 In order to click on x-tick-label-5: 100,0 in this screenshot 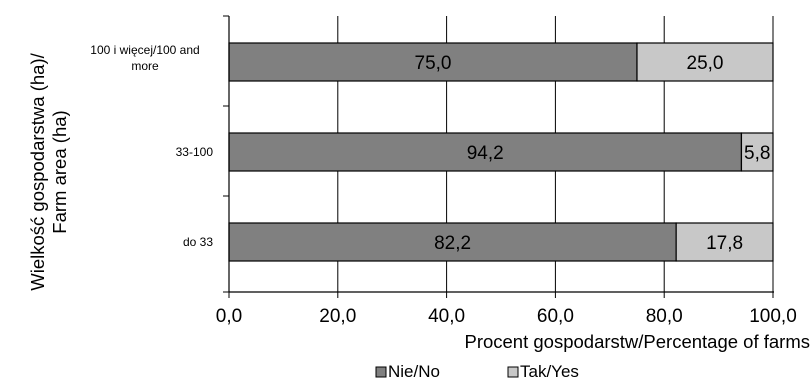, I will do `click(773, 316)`.